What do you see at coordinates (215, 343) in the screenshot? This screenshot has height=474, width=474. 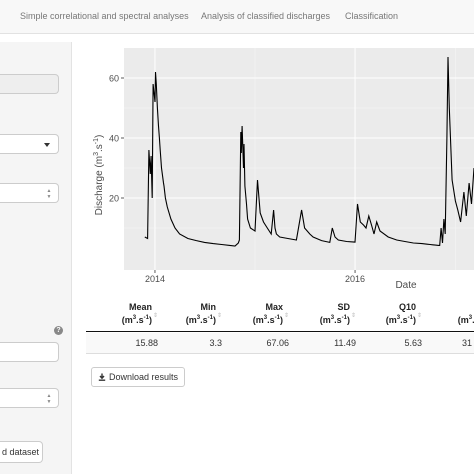 I see `cell-min: 3.3` at bounding box center [215, 343].